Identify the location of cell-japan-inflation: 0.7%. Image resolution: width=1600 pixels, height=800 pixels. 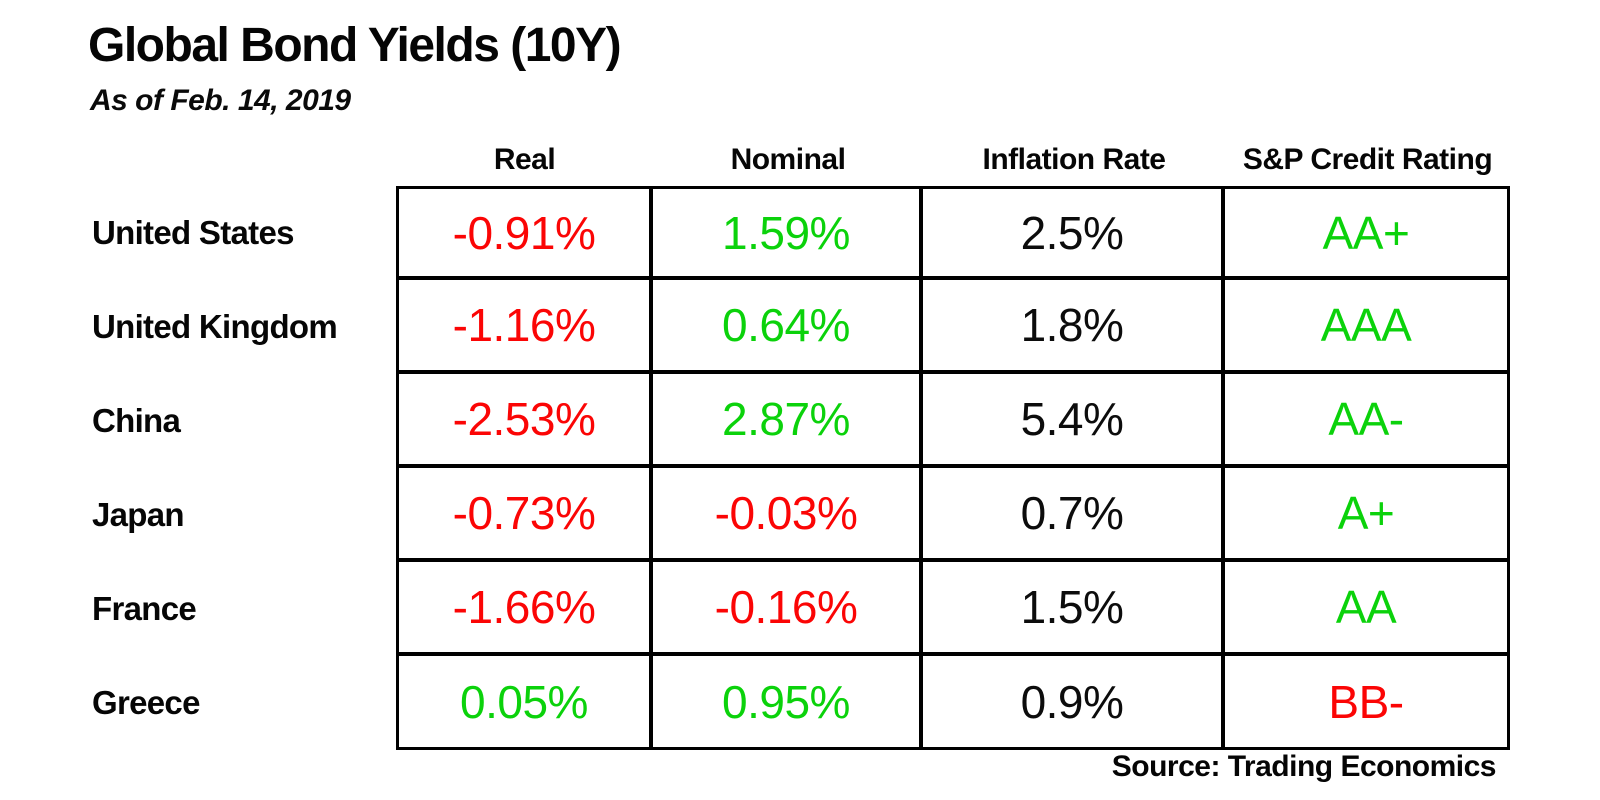
(1074, 515).